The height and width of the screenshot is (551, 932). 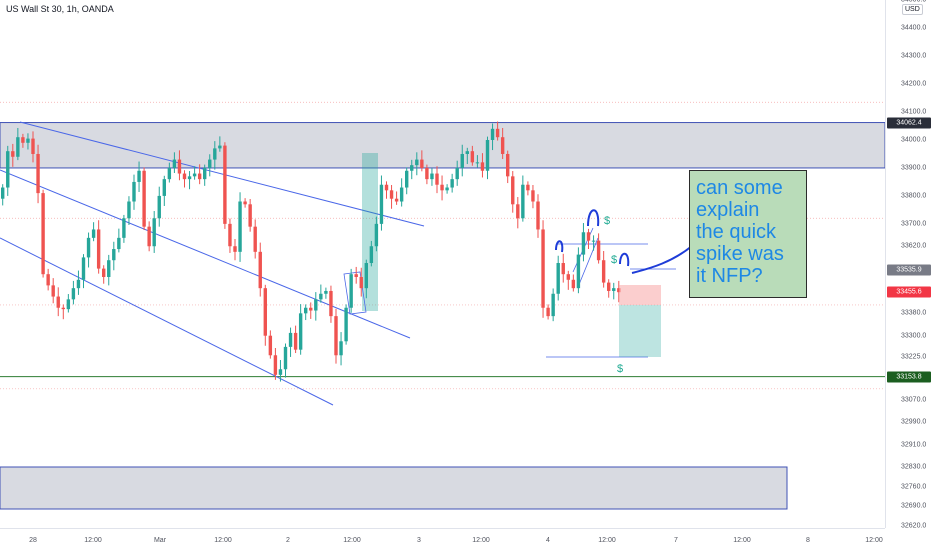 I want to click on price-tick-label: 33900.0, so click(x=914, y=168).